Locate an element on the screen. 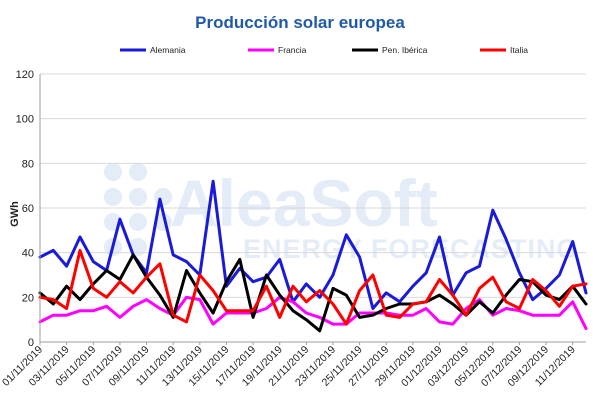 This screenshot has height=416, width=600. y-axis-ticks: 0 20 40 60 80 100 120 is located at coordinates (25, 209).